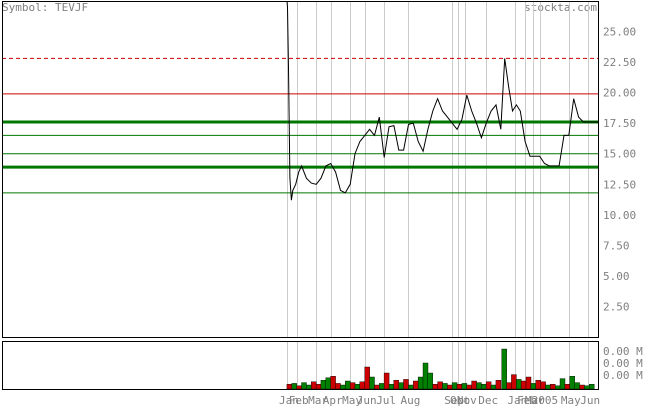  I want to click on price-tick-label: 12.50, so click(619, 184).